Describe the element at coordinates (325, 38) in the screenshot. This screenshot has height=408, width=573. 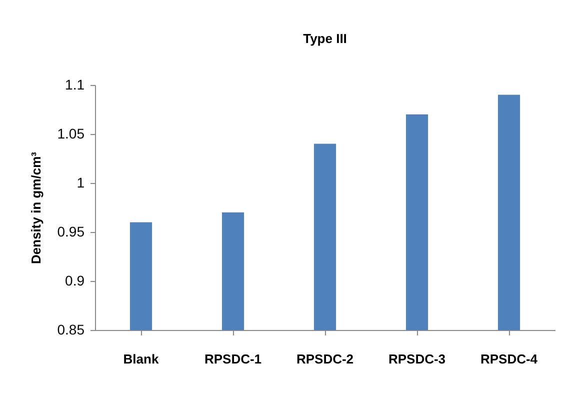
I see `chart-title: Type III` at that location.